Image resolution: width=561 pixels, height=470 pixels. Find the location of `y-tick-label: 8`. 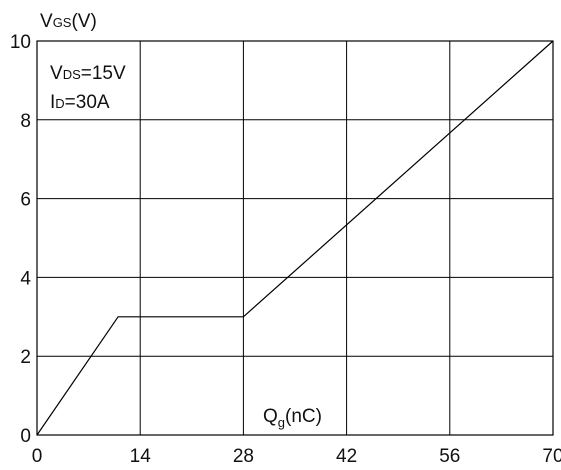

y-tick-label: 8 is located at coordinates (25, 121).